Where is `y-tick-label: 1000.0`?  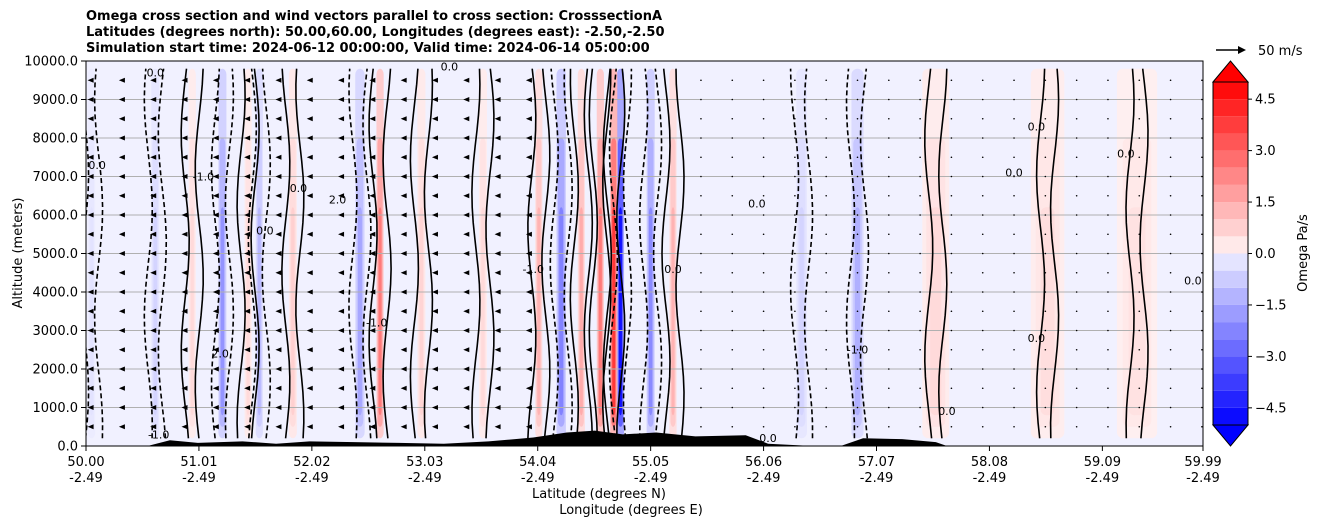 y-tick-label: 1000.0 is located at coordinates (56, 408).